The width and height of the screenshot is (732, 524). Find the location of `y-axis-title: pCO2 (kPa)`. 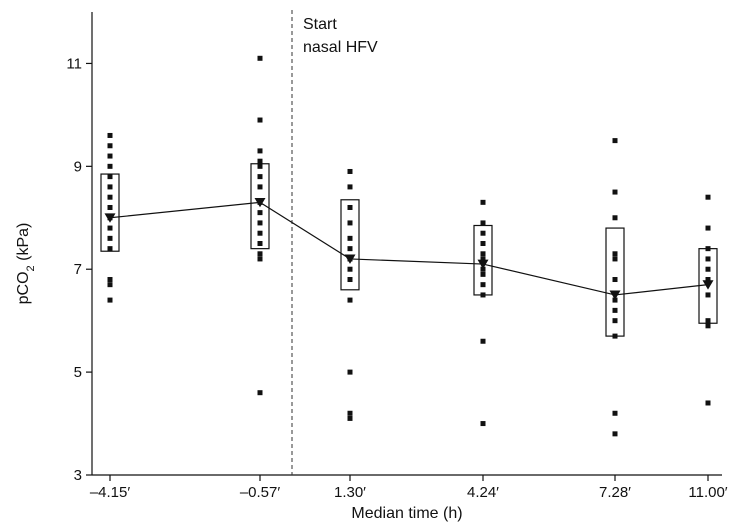

y-axis-title: pCO2 (kPa) is located at coordinates (26, 264).